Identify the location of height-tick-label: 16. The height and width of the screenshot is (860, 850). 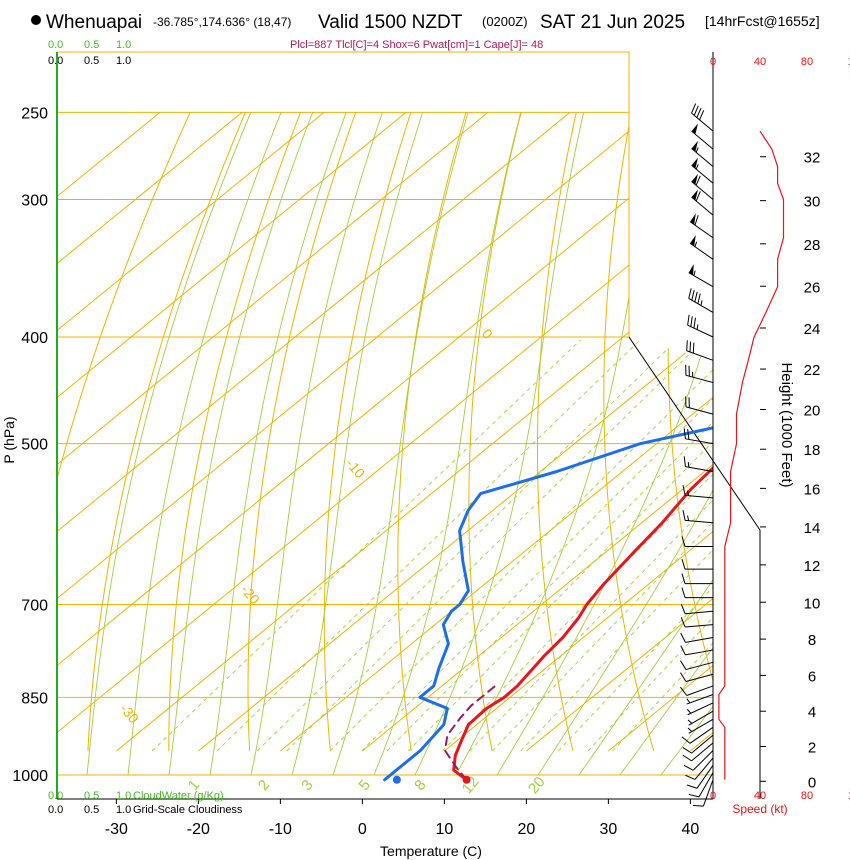
(812, 489).